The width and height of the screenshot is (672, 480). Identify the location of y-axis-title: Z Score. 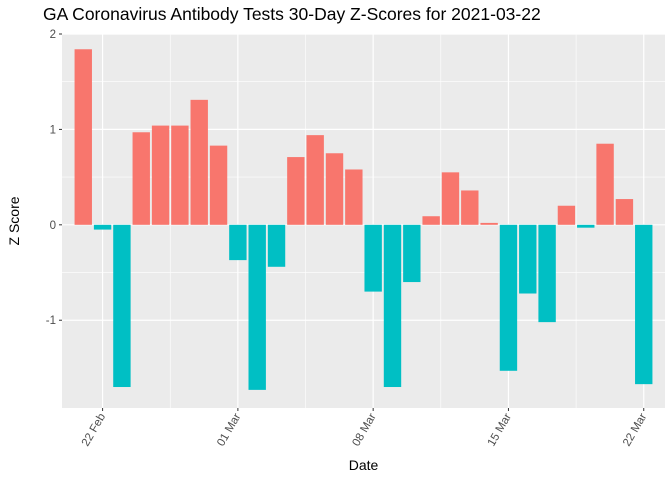
(14, 220).